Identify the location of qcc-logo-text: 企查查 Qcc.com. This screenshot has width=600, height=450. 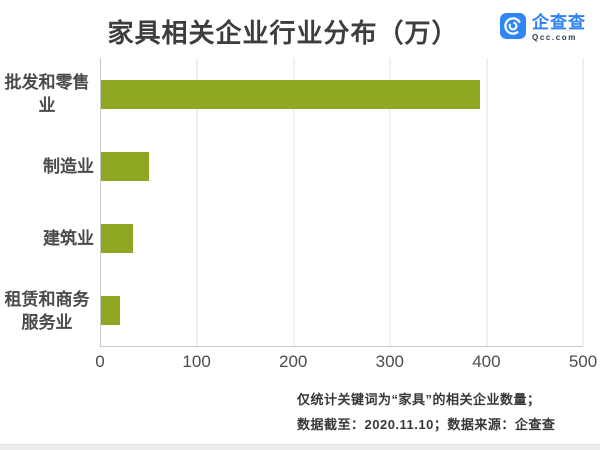
(559, 27).